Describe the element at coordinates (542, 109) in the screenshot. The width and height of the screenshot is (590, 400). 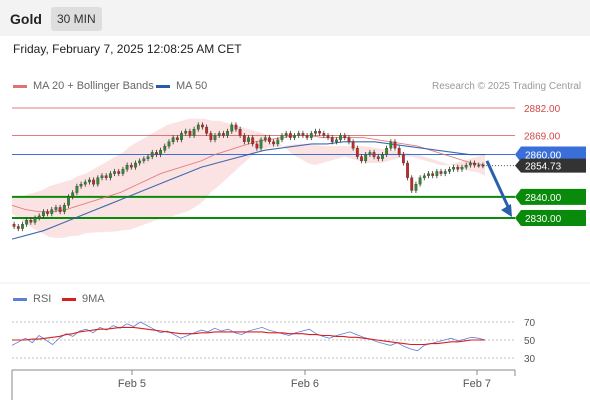
I see `level-label-2882.00: 2882.00` at that location.